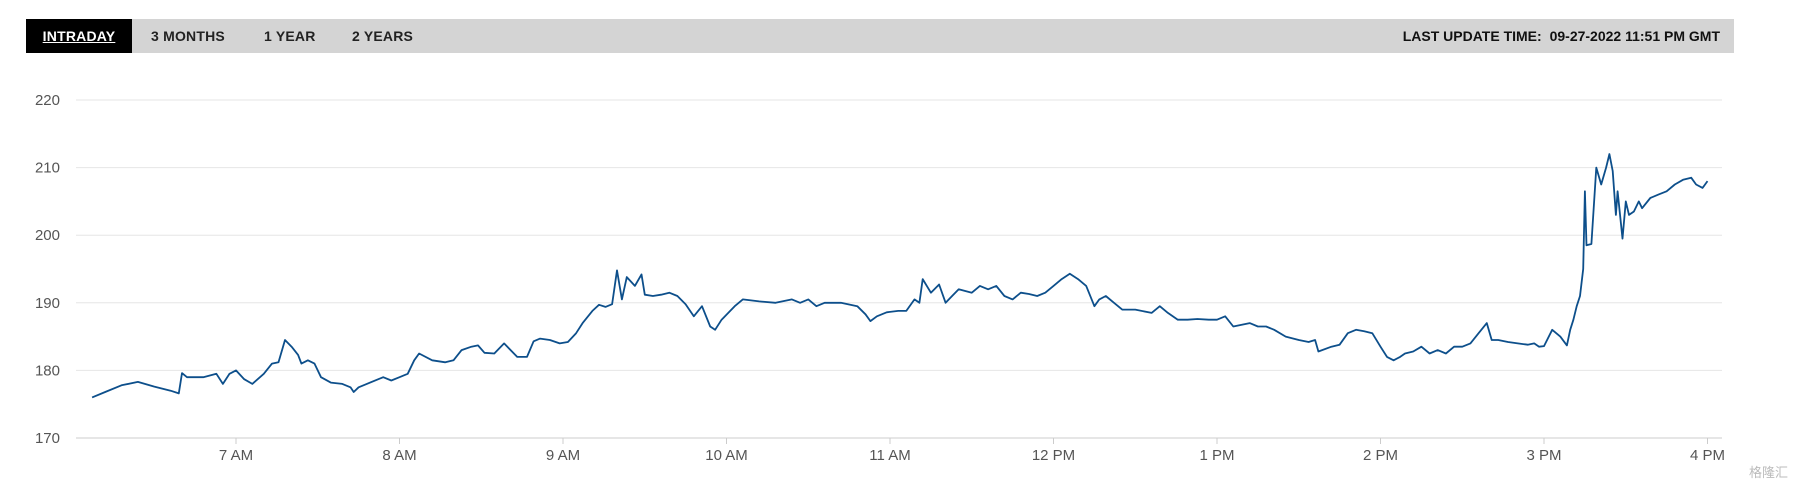 This screenshot has width=1798, height=487. Describe the element at coordinates (47, 100) in the screenshot. I see `y-tick-label: 220` at that location.